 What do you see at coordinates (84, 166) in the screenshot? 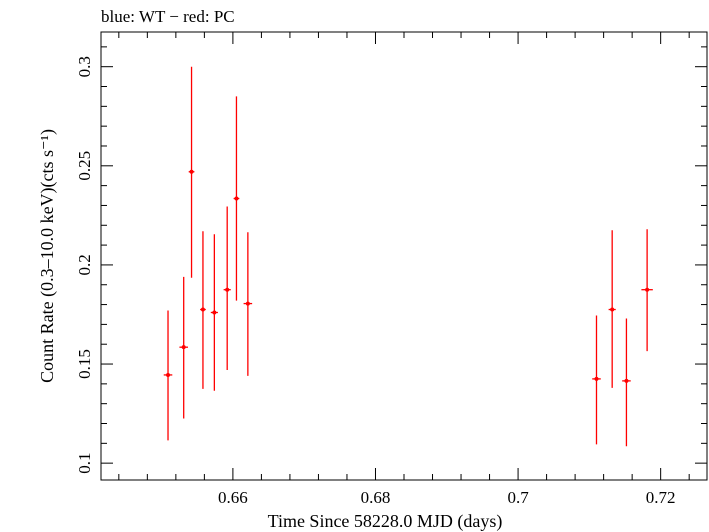
I see `y-tick-label: 0.25` at bounding box center [84, 166].